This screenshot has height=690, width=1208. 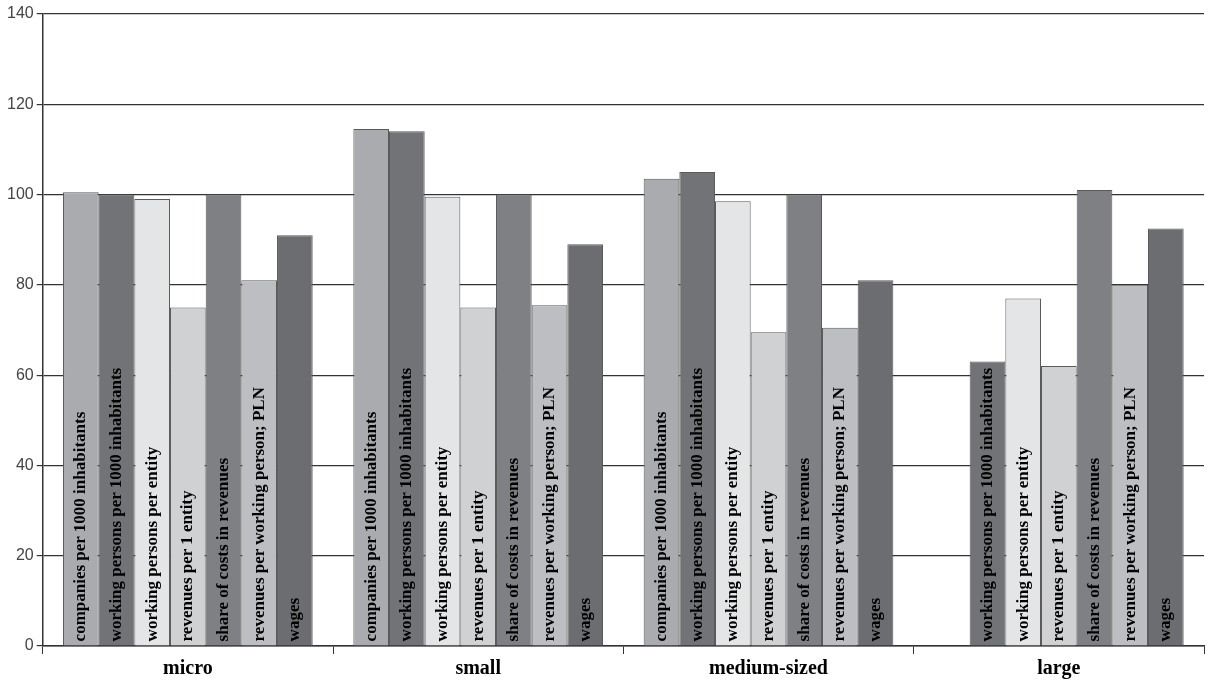 I want to click on y-tick-label: 120, so click(x=20, y=103).